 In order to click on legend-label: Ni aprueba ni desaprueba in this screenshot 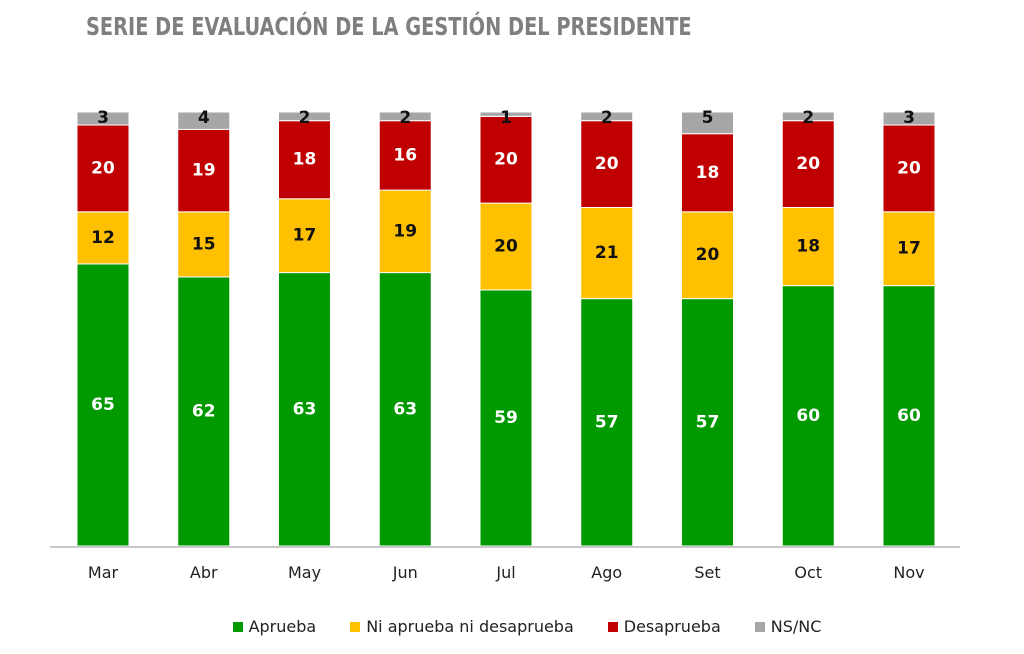, I will do `click(470, 626)`.